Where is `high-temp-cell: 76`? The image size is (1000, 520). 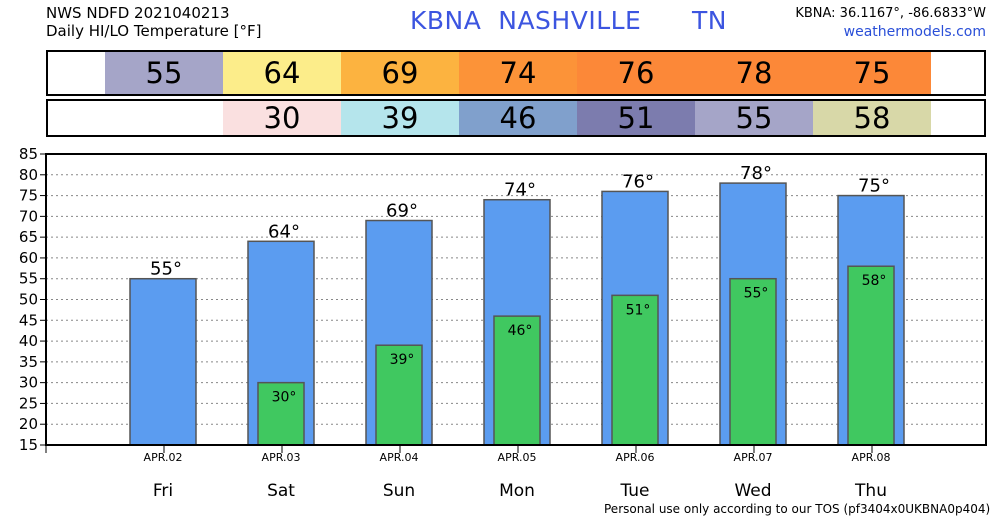 high-temp-cell: 76 is located at coordinates (636, 73).